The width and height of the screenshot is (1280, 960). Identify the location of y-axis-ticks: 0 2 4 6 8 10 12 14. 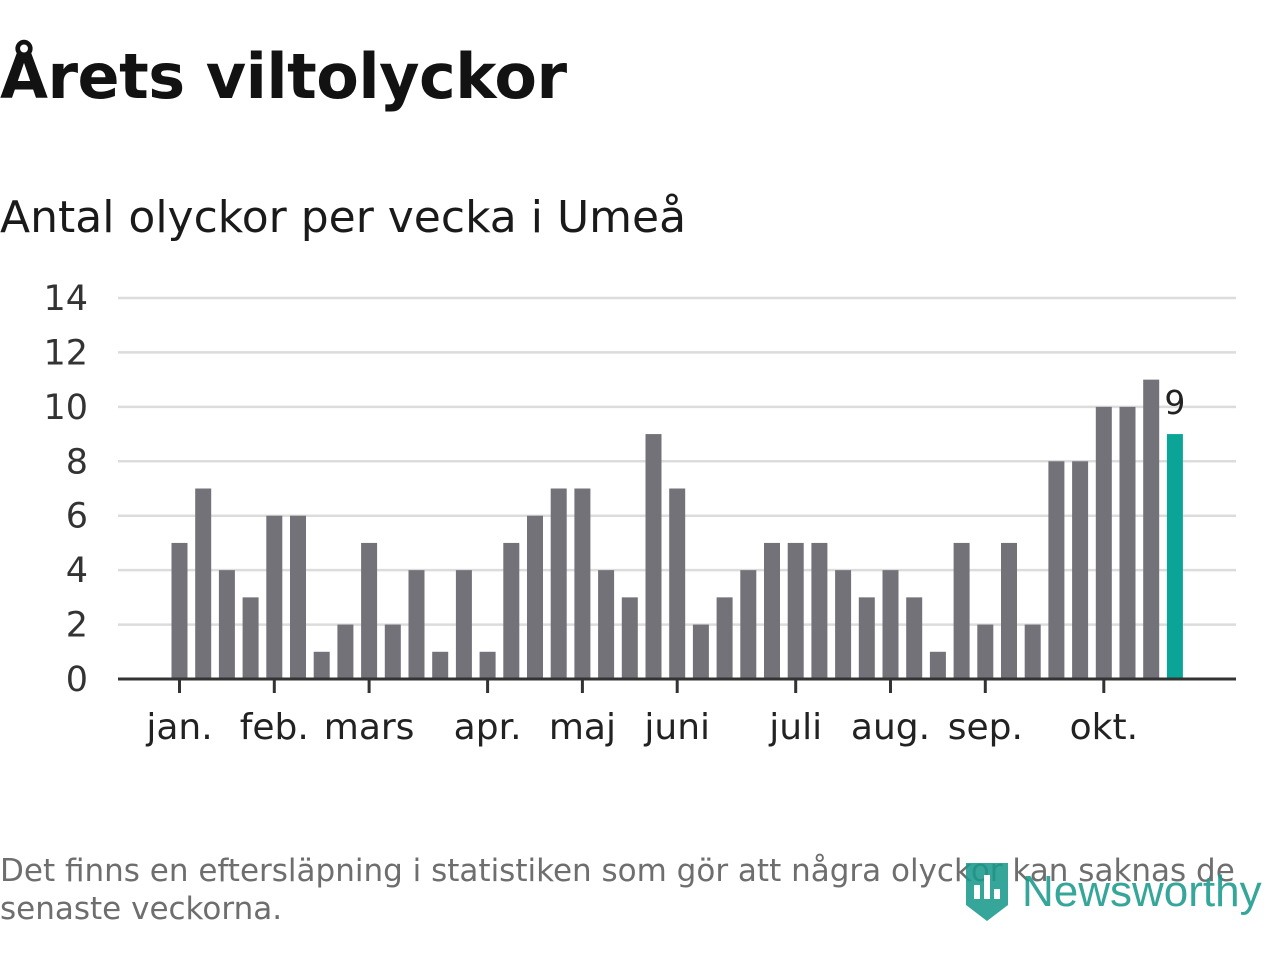
(65, 489).